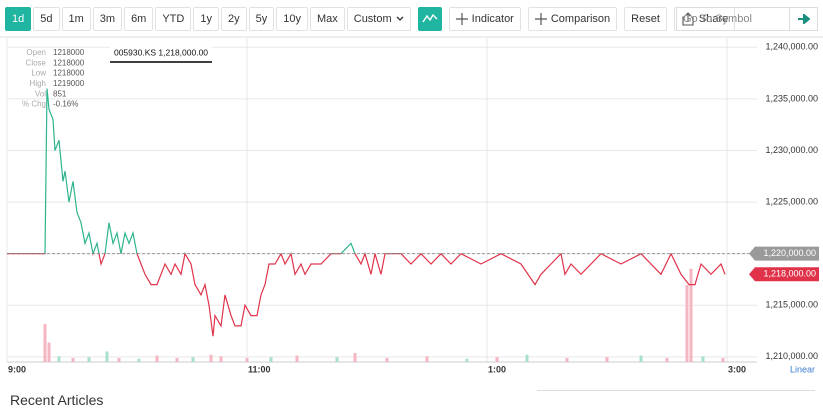  Describe the element at coordinates (400, 18) in the screenshot. I see `chevron-icon` at that location.